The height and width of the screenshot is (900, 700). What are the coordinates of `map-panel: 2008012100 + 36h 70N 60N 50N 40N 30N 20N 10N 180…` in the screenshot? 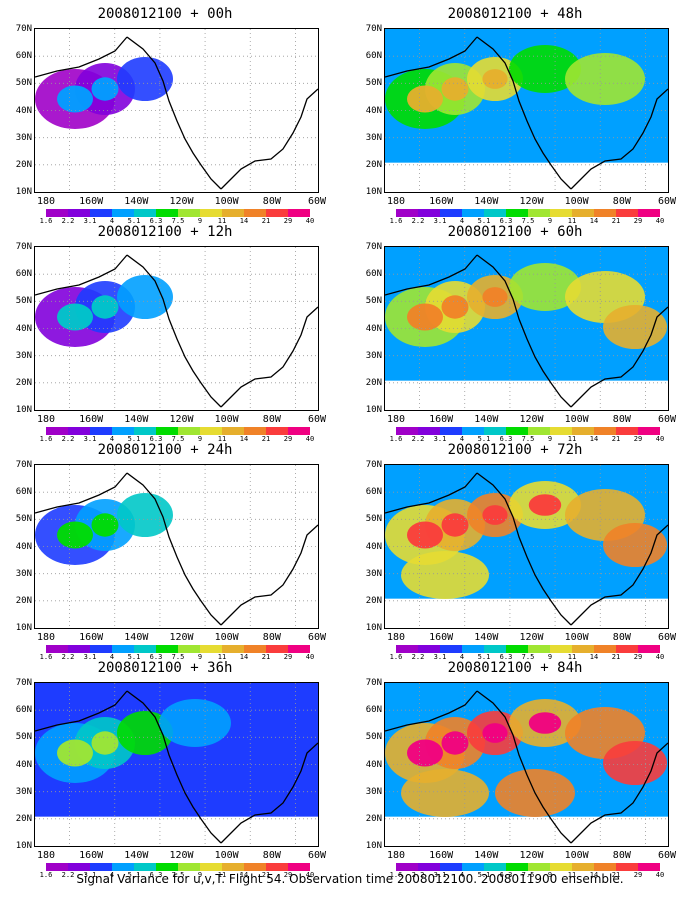 It's located at (165, 769).